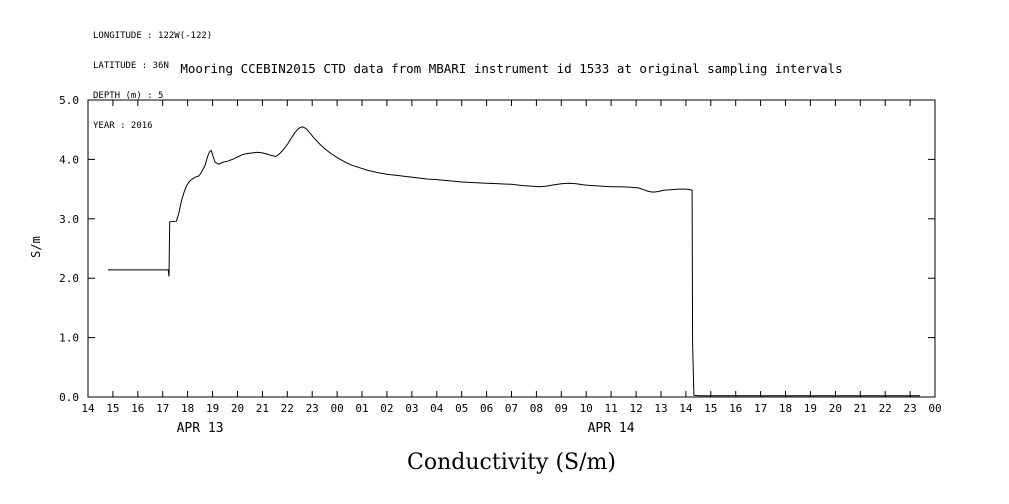  What do you see at coordinates (131, 66) in the screenshot?
I see `metadata-latitude: LATITUDE : 36N` at bounding box center [131, 66].